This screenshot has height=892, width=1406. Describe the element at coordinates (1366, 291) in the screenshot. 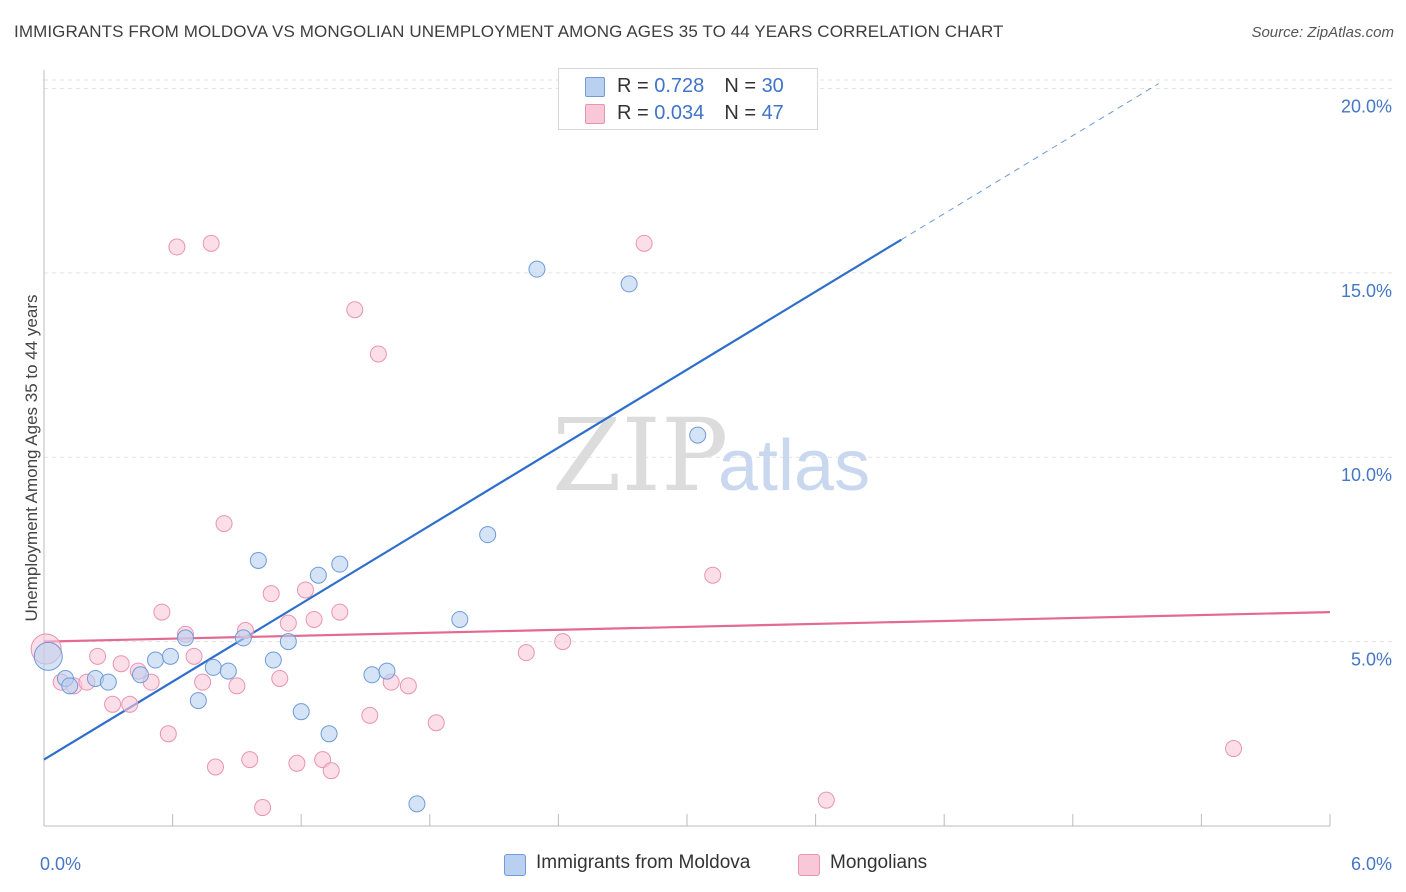

I see `y-tick-label: 15.0%` at that location.